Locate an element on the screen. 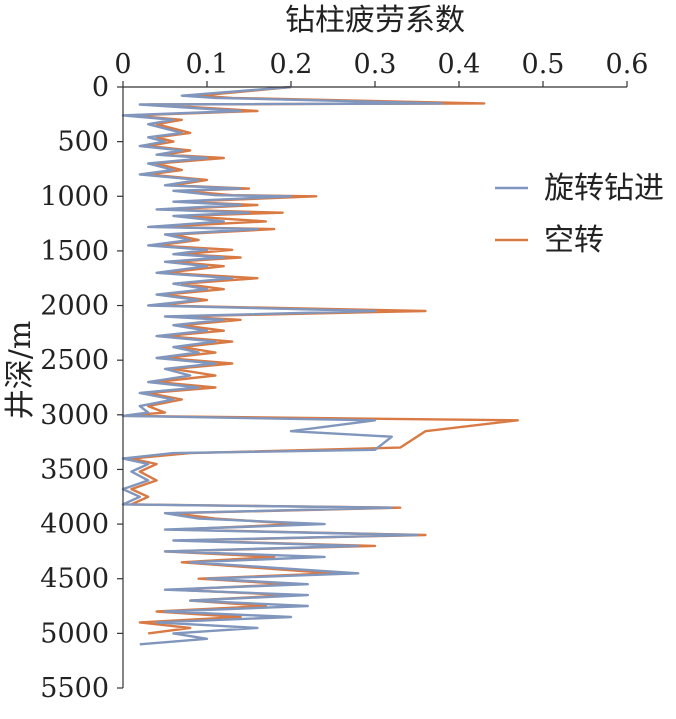  legend-label: 空转 is located at coordinates (574, 240).